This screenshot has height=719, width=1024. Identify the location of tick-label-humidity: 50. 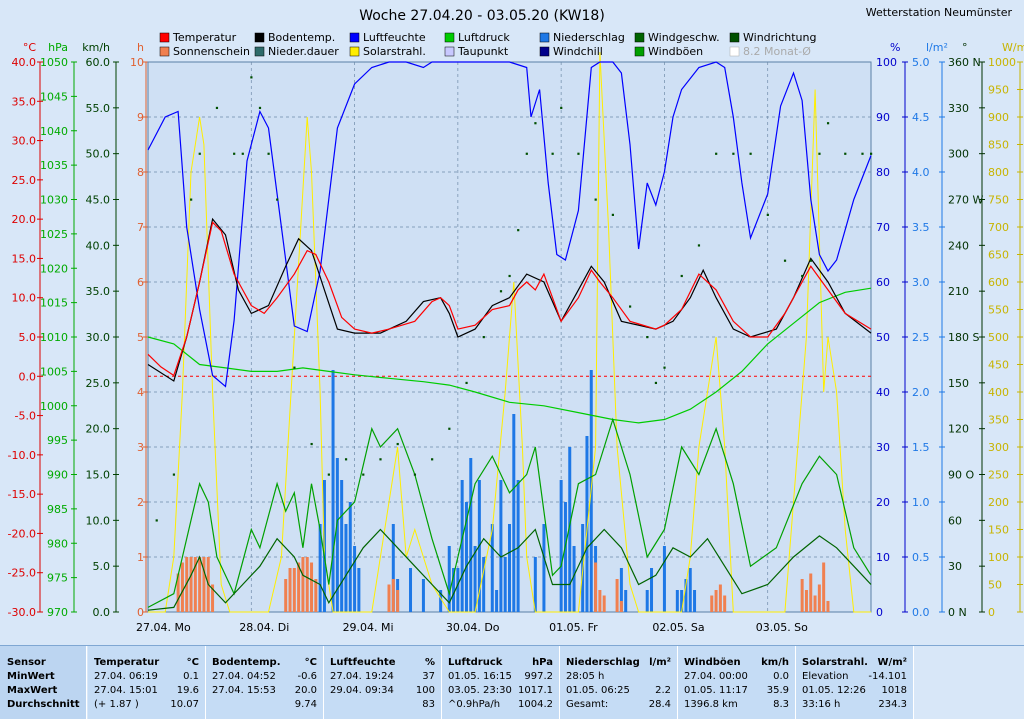
(883, 337).